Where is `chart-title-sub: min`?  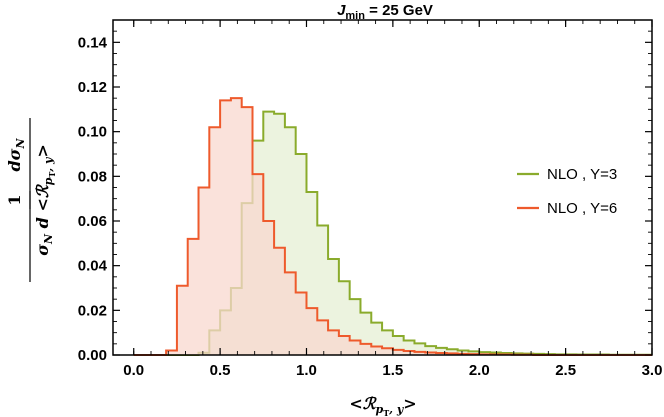 chart-title-sub: min is located at coordinates (355, 16).